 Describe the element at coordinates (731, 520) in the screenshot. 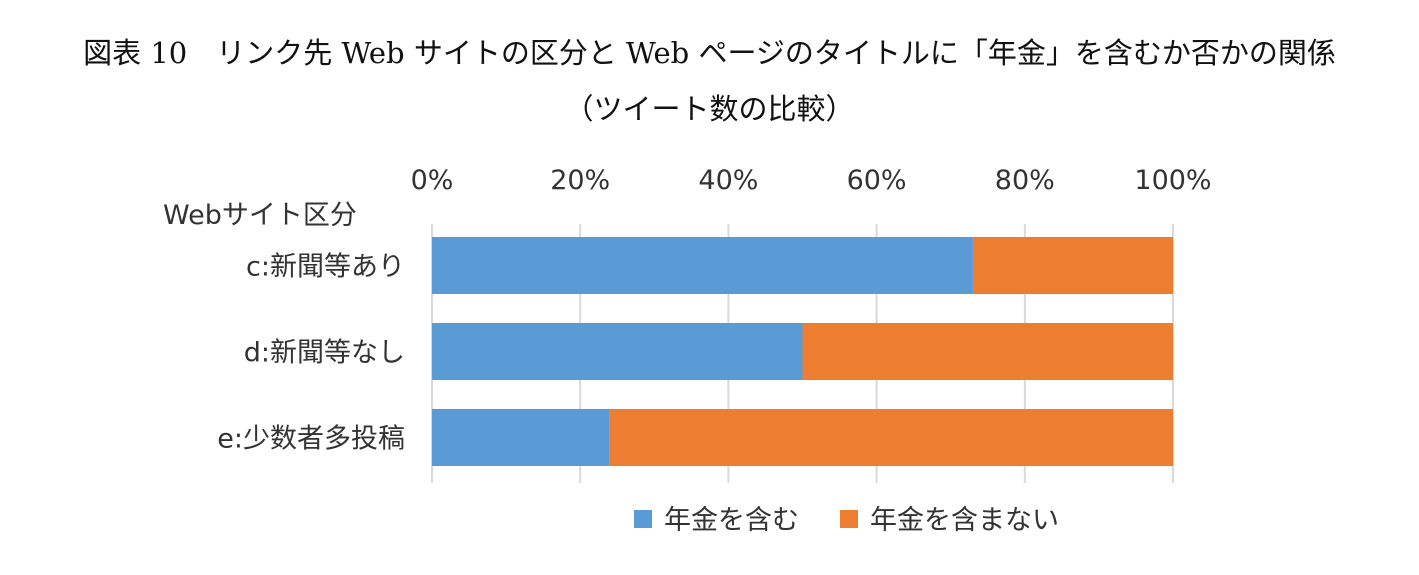

I see `legend-label: 年金を含む` at that location.